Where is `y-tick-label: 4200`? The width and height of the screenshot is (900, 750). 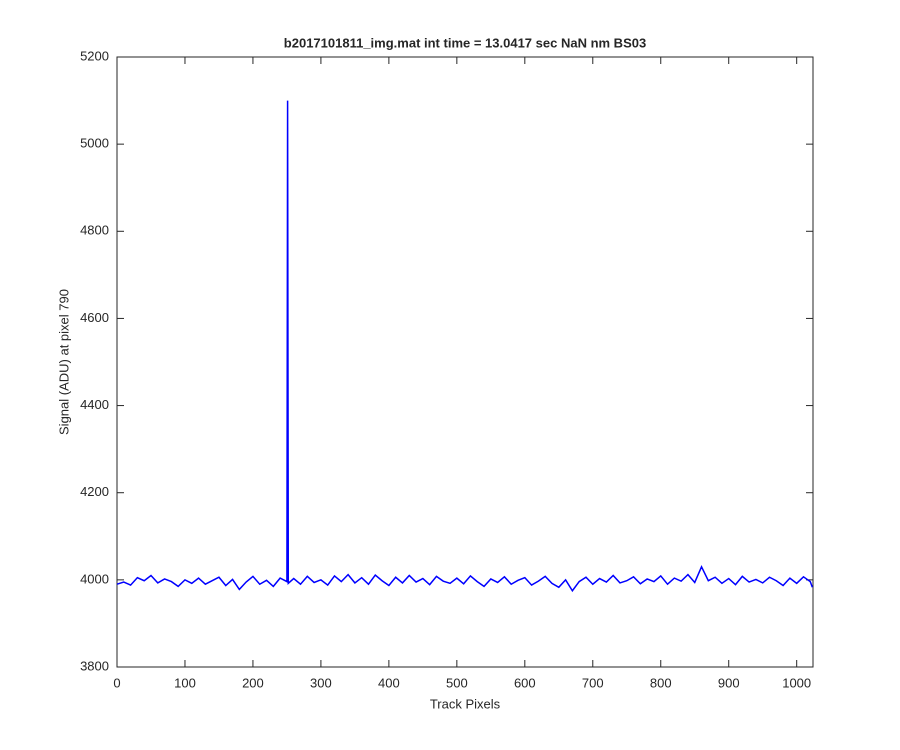
y-tick-label: 4200 is located at coordinates (94, 491).